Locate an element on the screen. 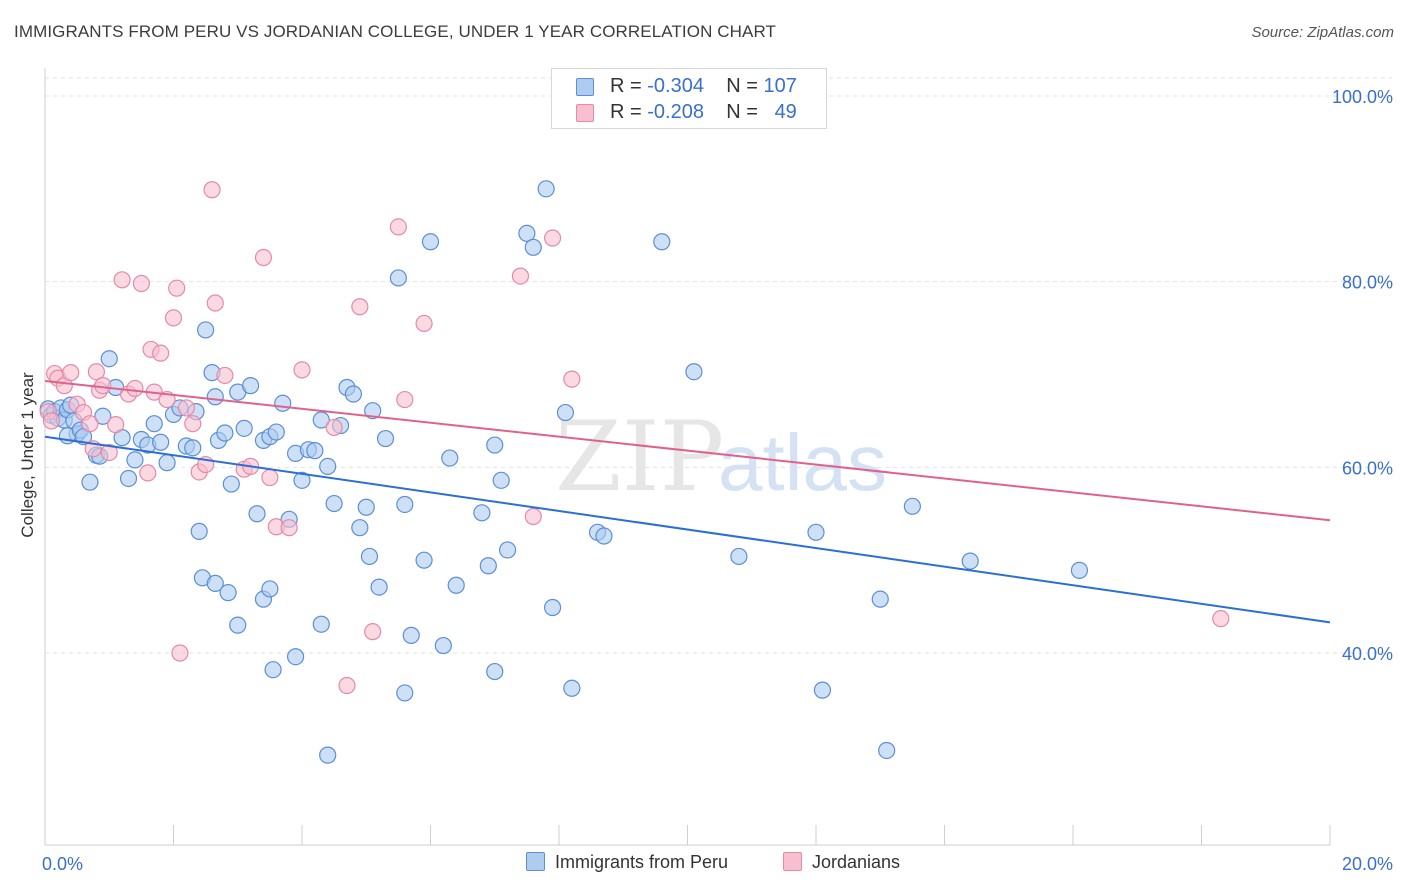 This screenshot has width=1406, height=892. jordan-legend-label: Jordanians is located at coordinates (856, 862).